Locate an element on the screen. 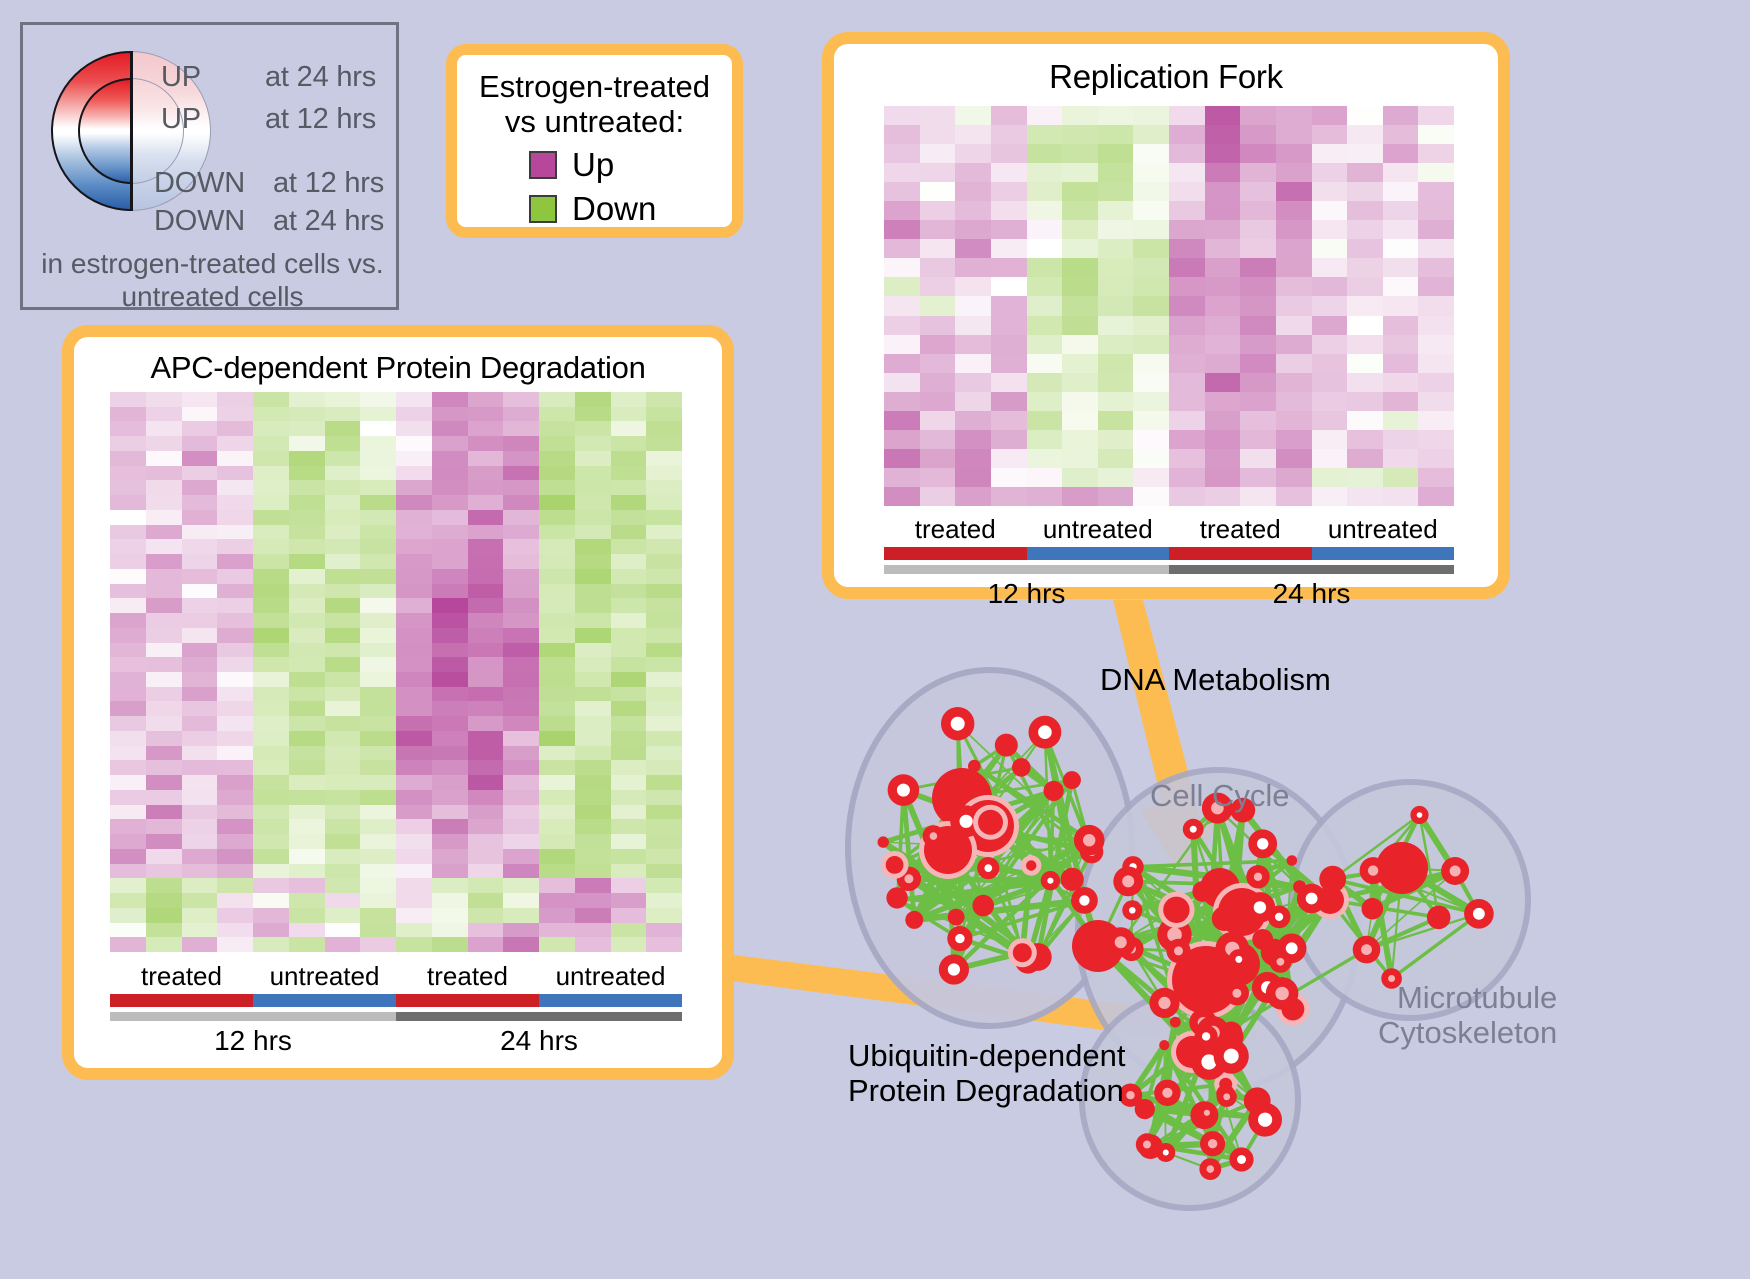 The width and height of the screenshot is (1750, 1279). up-down-circle-diagram is located at coordinates (131, 143).